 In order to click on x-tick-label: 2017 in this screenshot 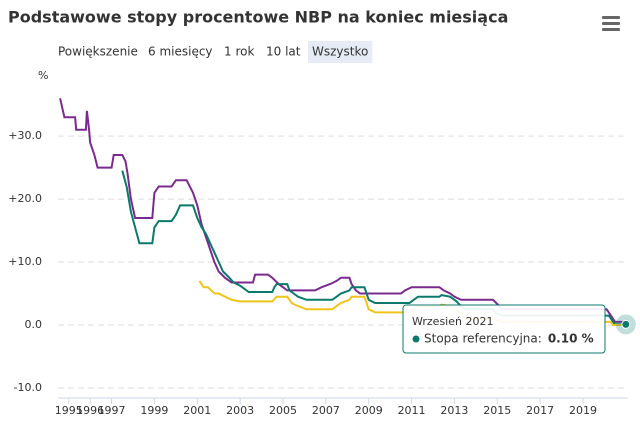, I will do `click(540, 410)`.